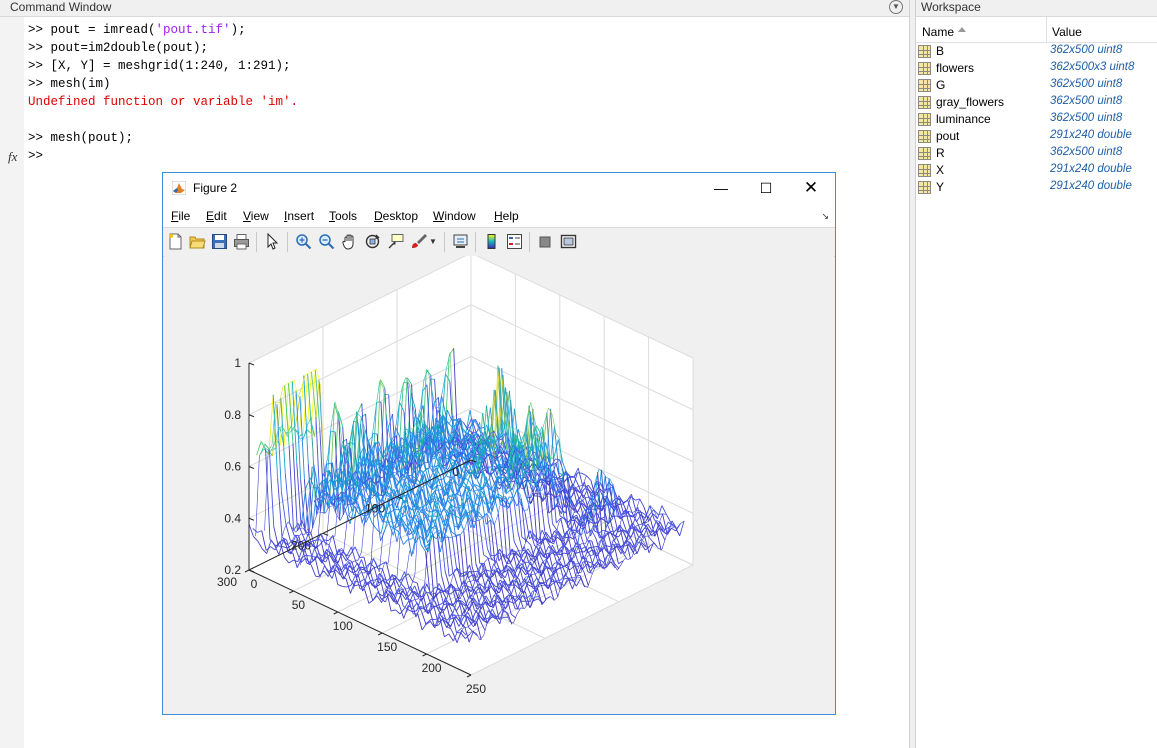 This screenshot has width=1157, height=748. What do you see at coordinates (1036, 119) in the screenshot?
I see `workspace-variable-row: luminance 362x500 uint8` at bounding box center [1036, 119].